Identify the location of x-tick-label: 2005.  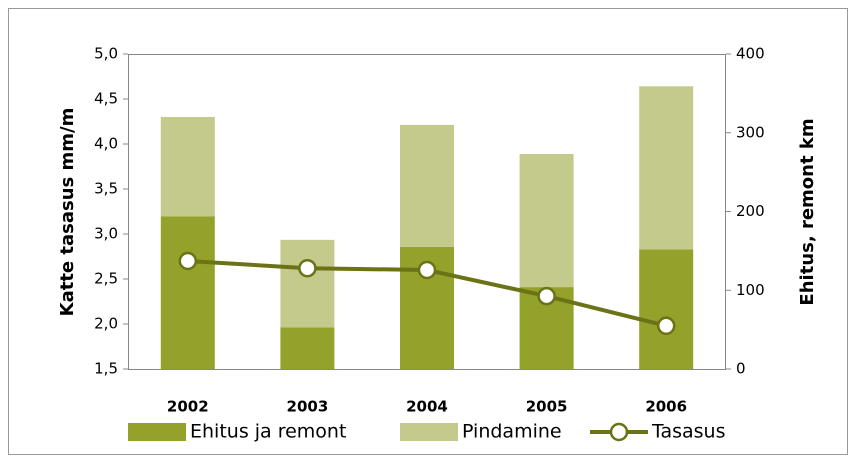
(547, 407).